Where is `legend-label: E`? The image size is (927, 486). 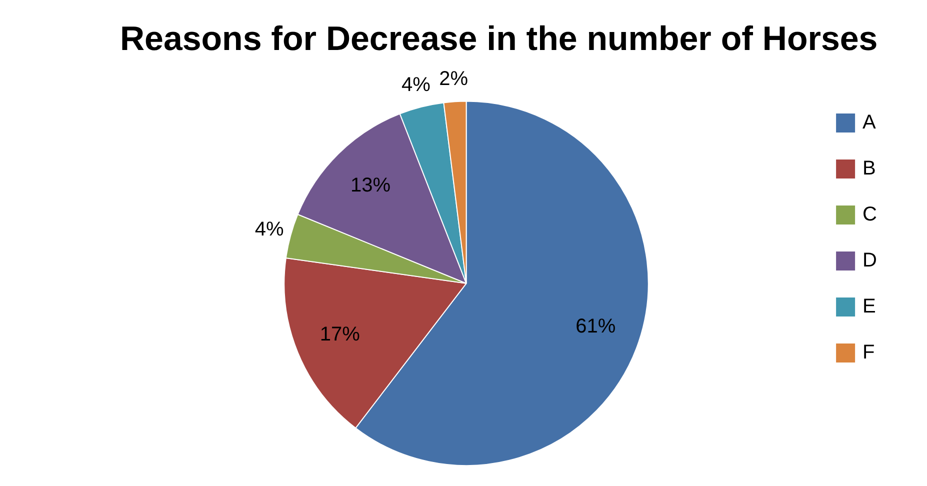
legend-label: E is located at coordinates (869, 307).